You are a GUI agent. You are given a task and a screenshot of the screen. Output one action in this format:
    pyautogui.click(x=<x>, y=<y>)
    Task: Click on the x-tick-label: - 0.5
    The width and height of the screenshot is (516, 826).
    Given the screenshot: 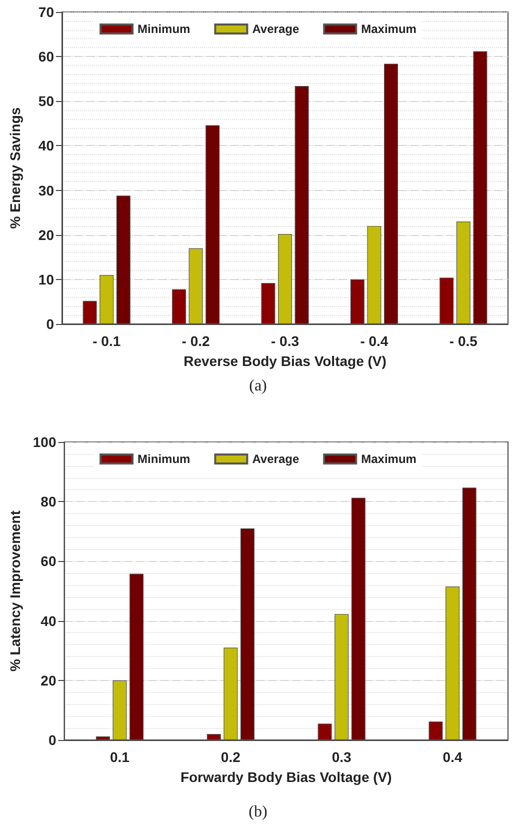 What is the action you would take?
    pyautogui.click(x=463, y=341)
    